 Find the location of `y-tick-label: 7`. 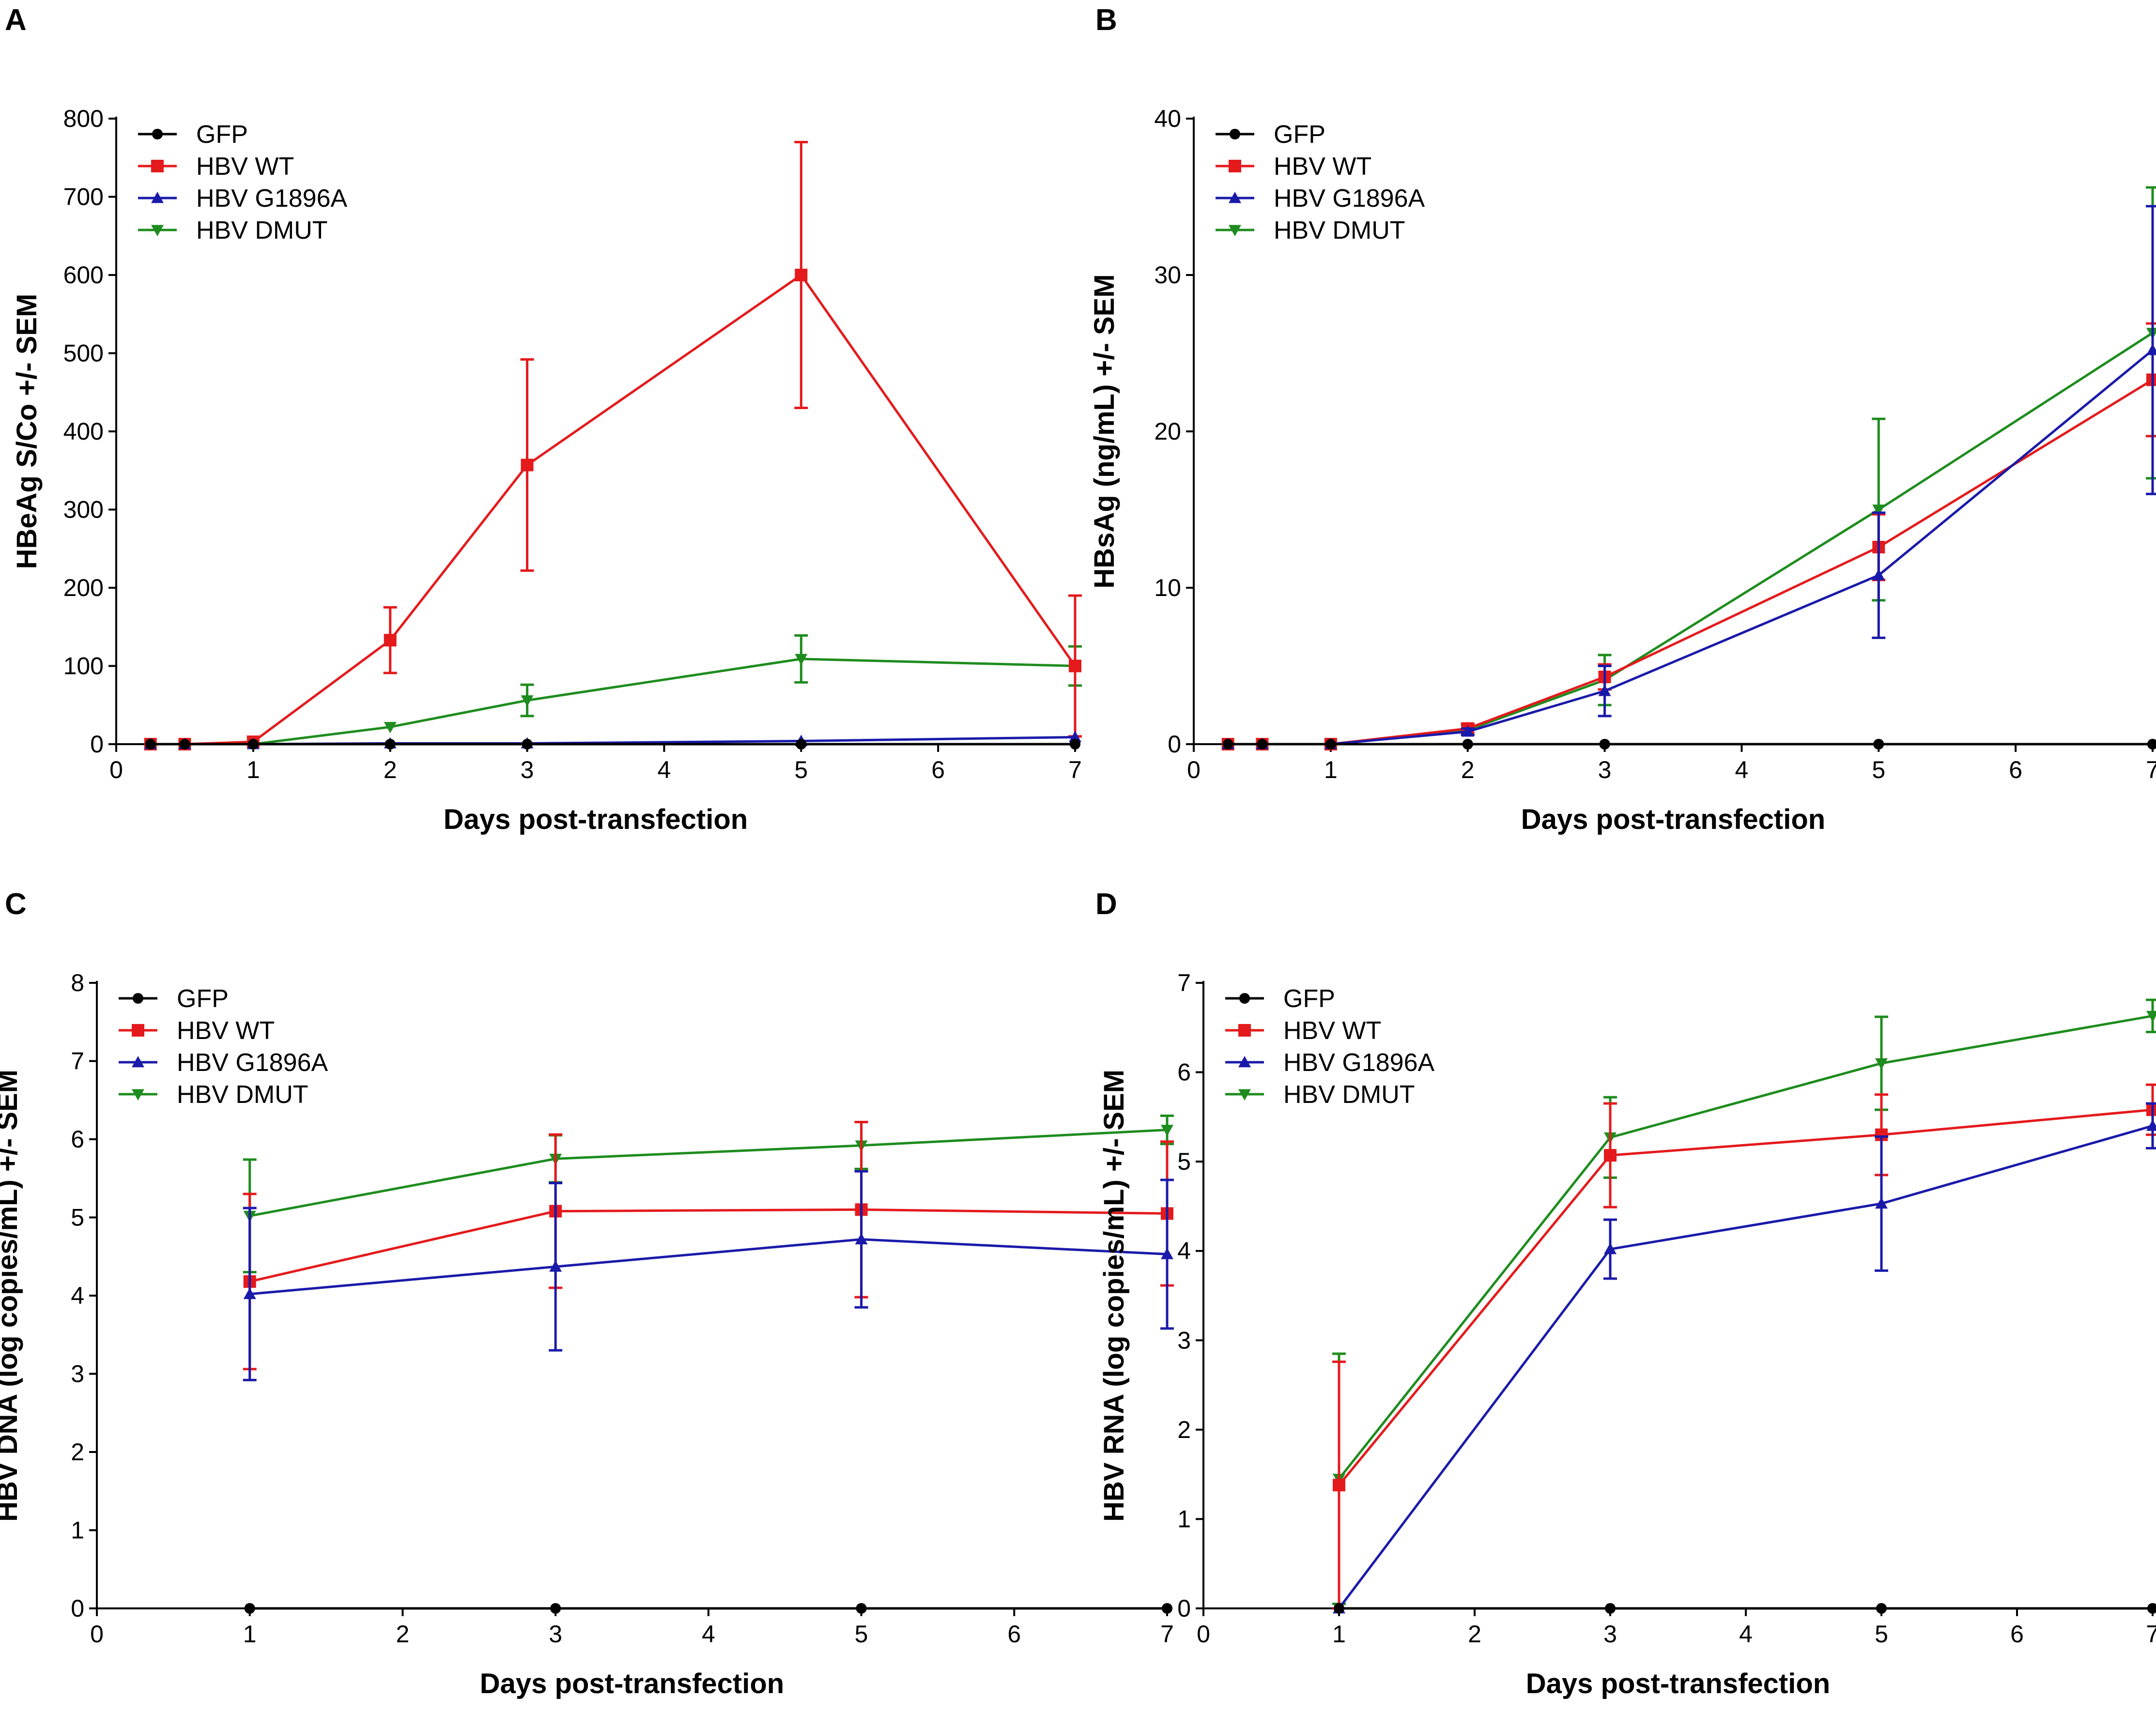

y-tick-label: 7 is located at coordinates (77, 1061).